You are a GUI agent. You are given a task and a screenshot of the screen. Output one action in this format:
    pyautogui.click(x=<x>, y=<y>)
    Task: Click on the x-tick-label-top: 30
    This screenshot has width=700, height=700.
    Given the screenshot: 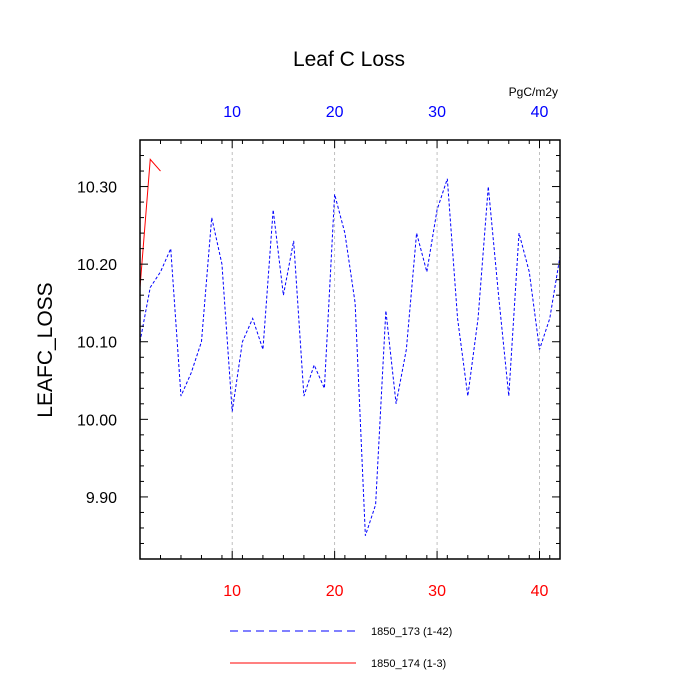 What is the action you would take?
    pyautogui.click(x=437, y=112)
    